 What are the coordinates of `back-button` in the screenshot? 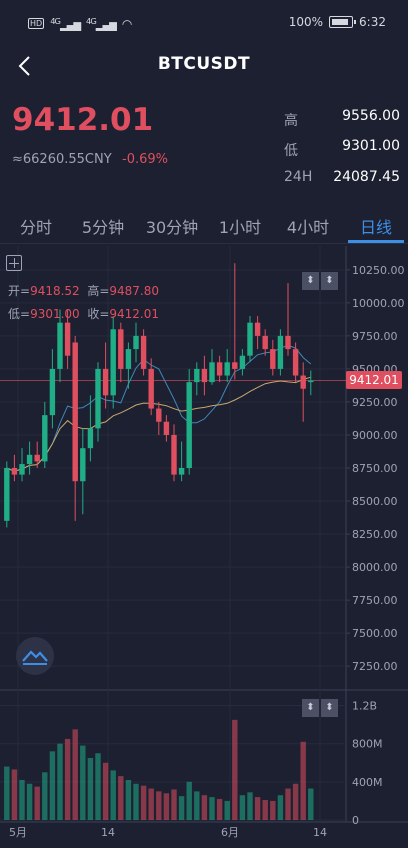 It's located at (26, 66).